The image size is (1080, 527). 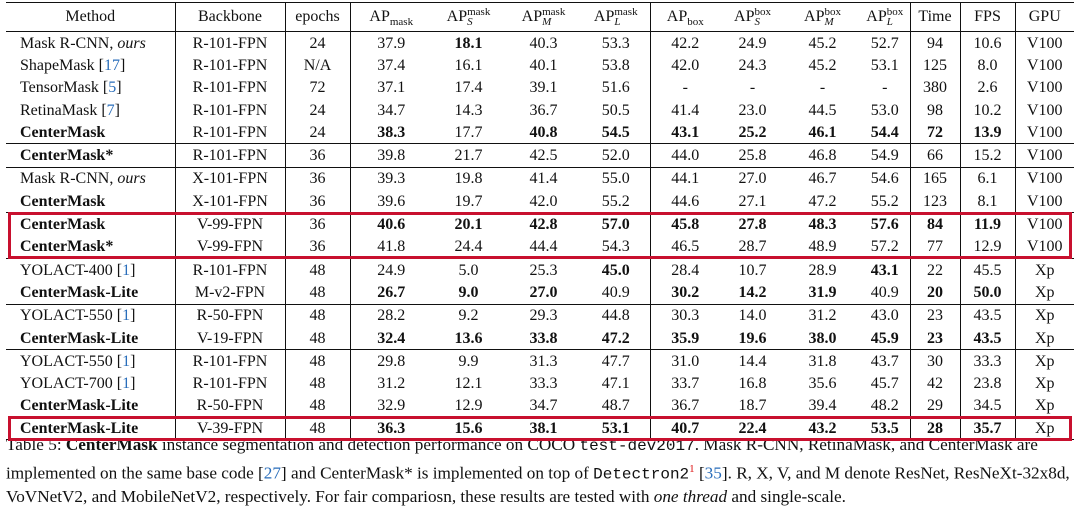 I want to click on table-cell: 43.5, so click(x=988, y=338).